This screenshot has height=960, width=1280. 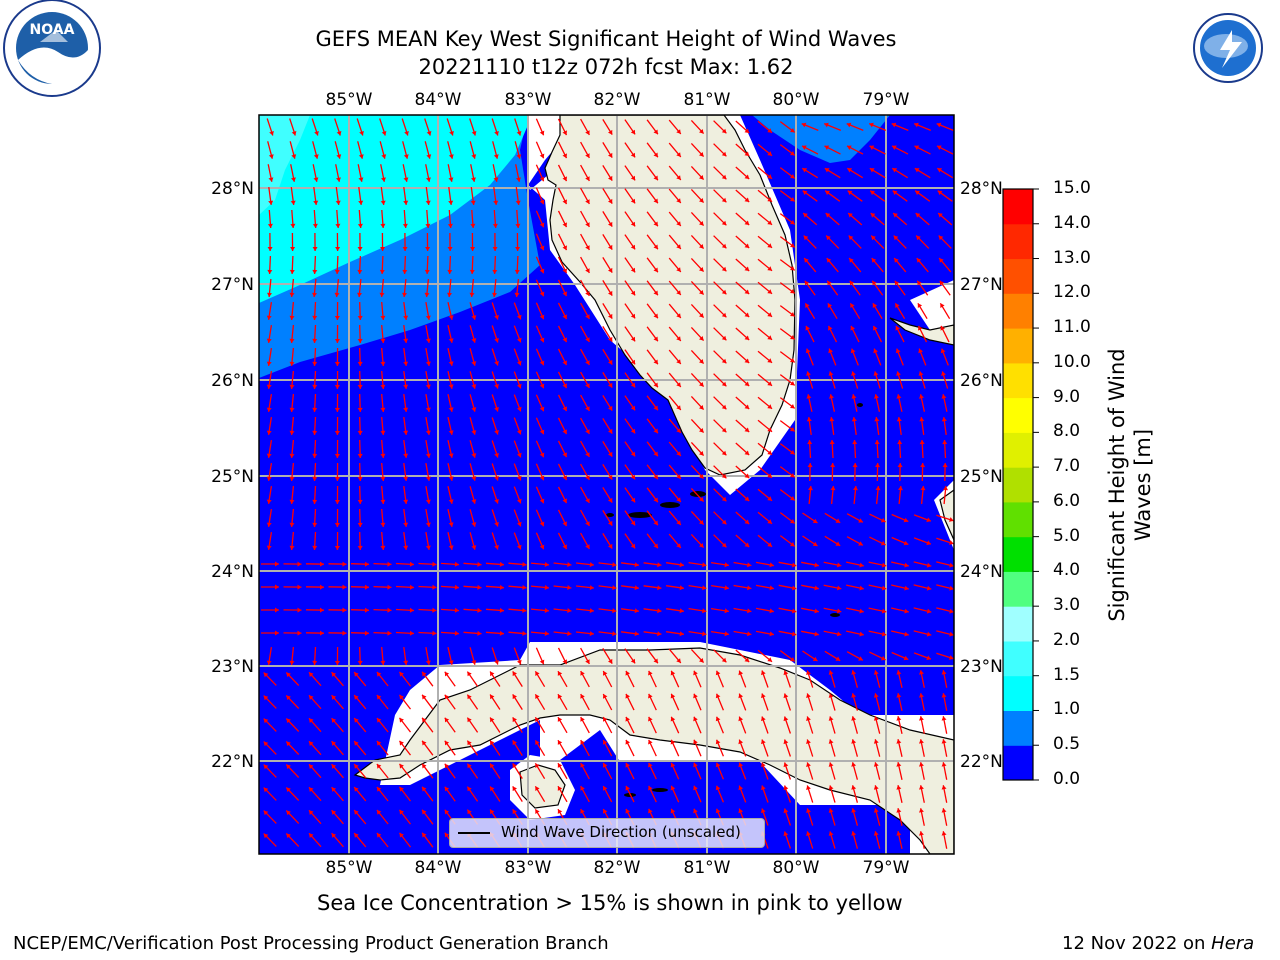 I want to click on colorbar-tick-label-2: 1.0, so click(x=1067, y=709).